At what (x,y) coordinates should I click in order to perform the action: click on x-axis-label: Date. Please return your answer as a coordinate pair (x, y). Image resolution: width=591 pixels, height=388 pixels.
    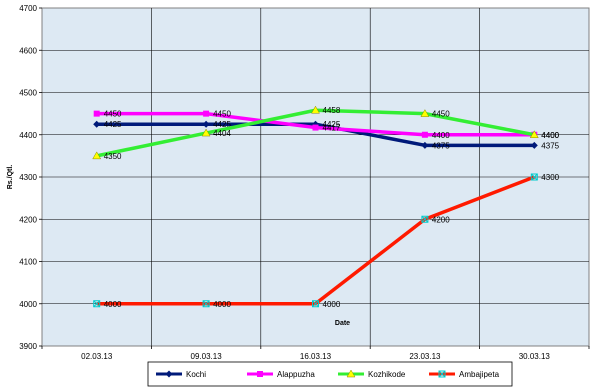
    Looking at the image, I should click on (342, 323).